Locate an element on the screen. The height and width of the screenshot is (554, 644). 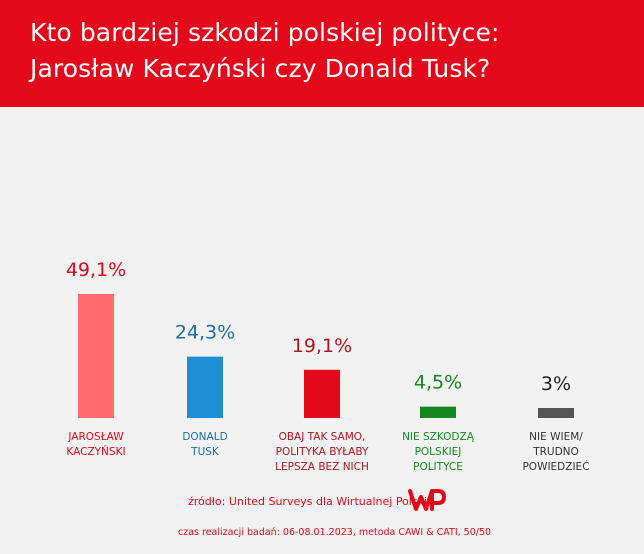
category-label-line: POLSKIEJ is located at coordinates (438, 452).